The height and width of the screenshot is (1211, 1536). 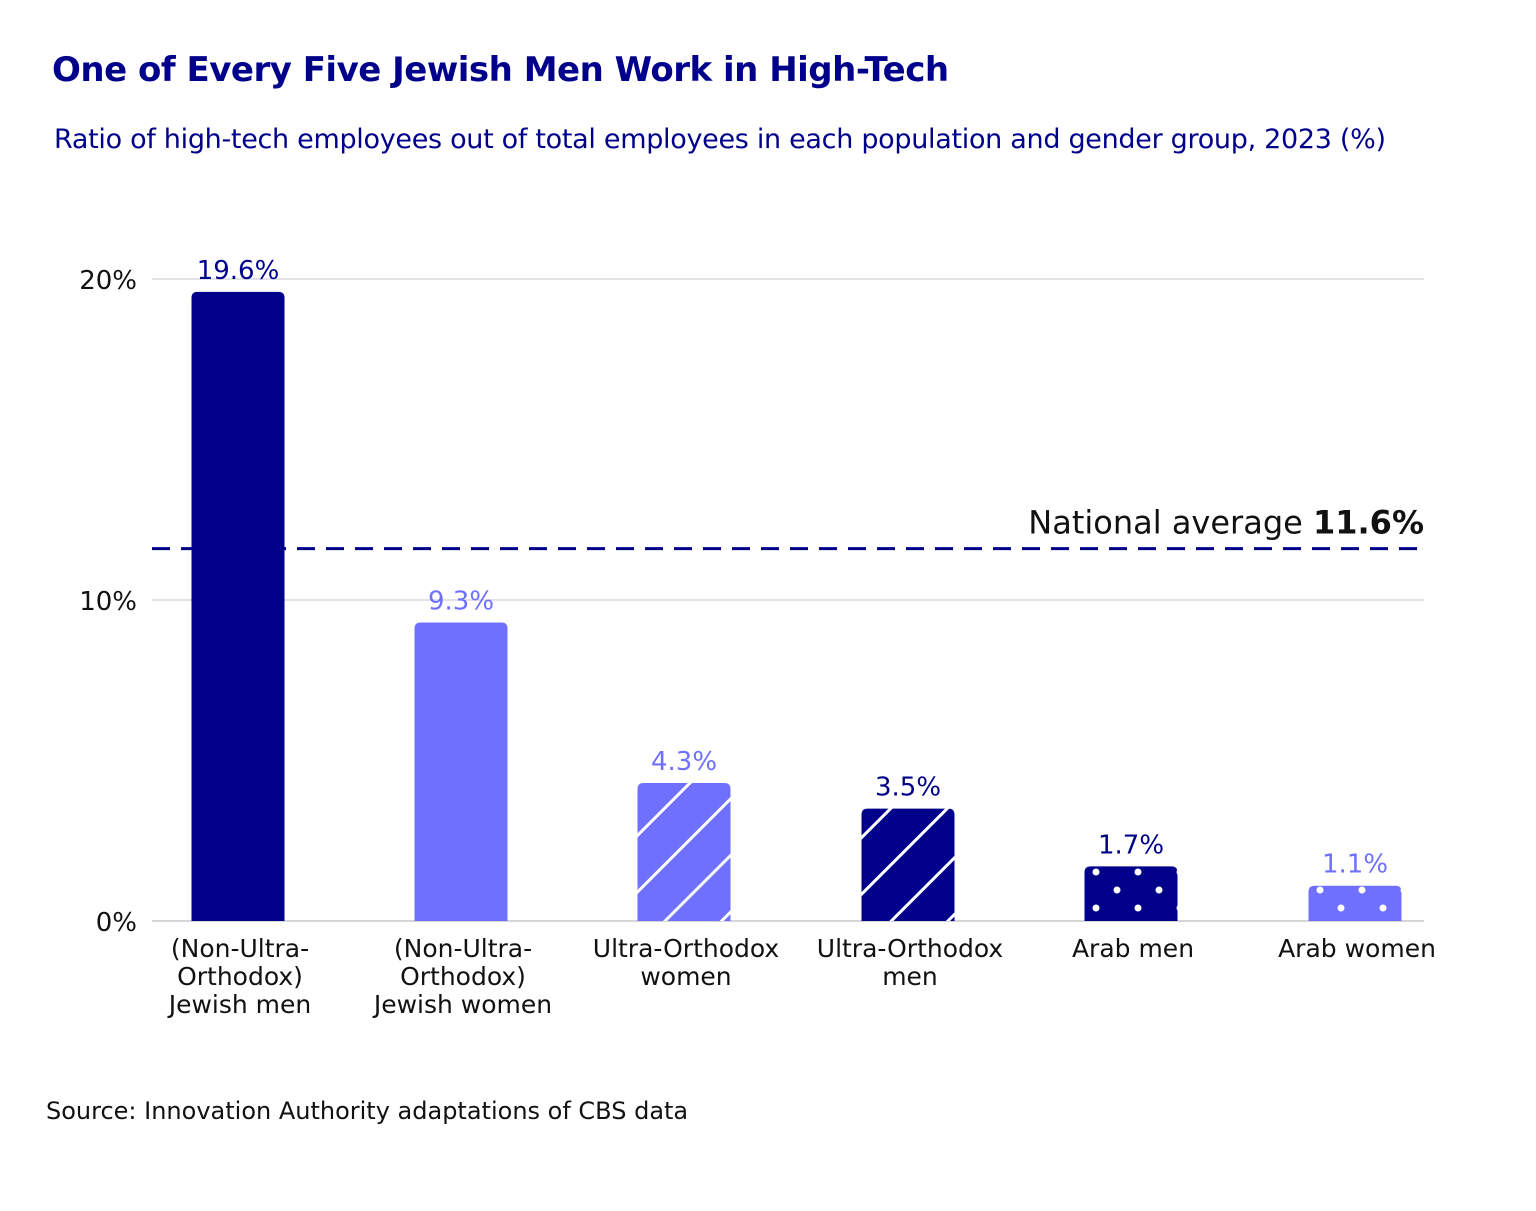 I want to click on x-tick-label: Arab women, so click(x=1357, y=948).